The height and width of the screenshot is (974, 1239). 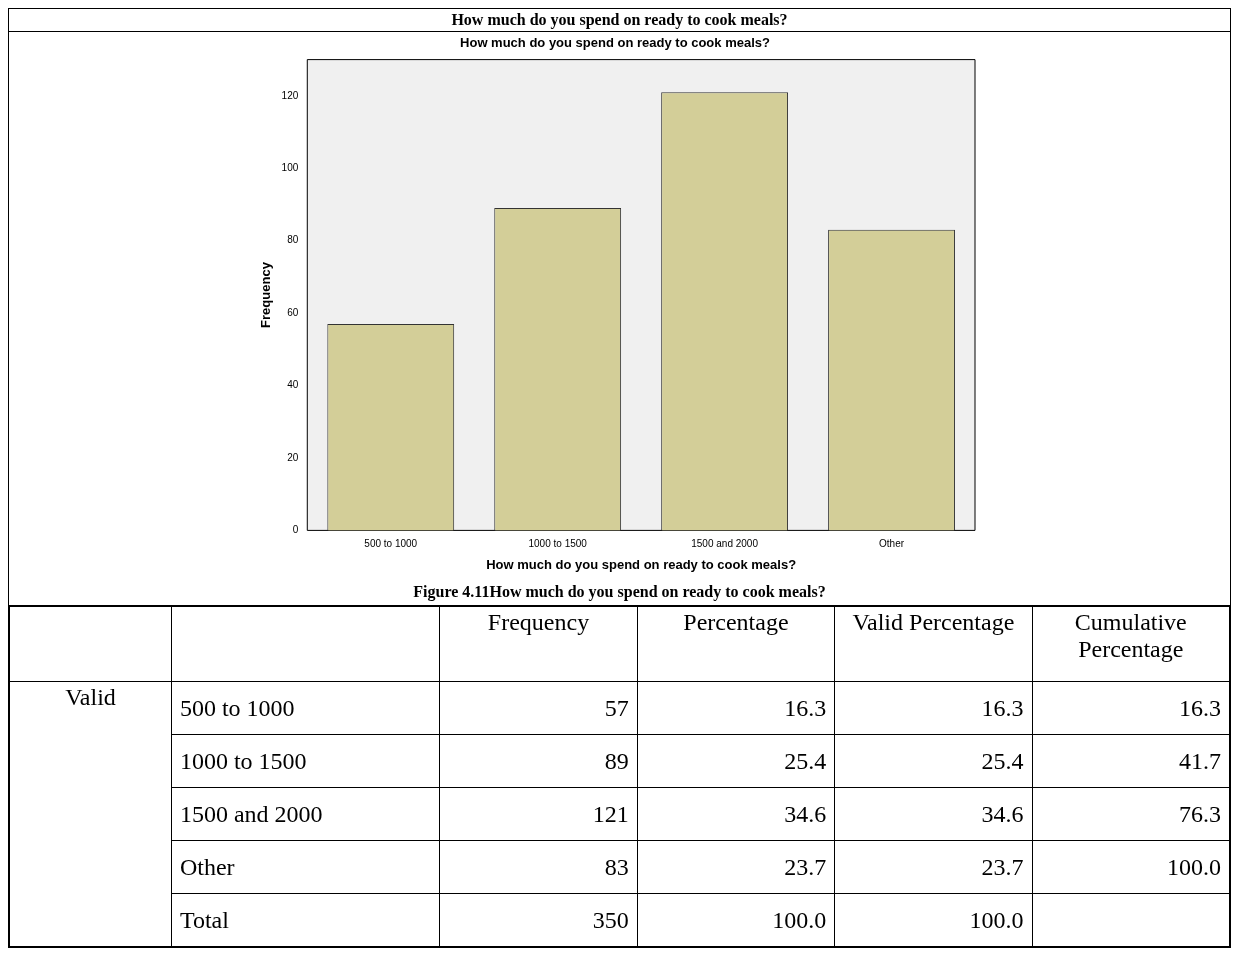 What do you see at coordinates (616, 707) in the screenshot?
I see `text: 57` at bounding box center [616, 707].